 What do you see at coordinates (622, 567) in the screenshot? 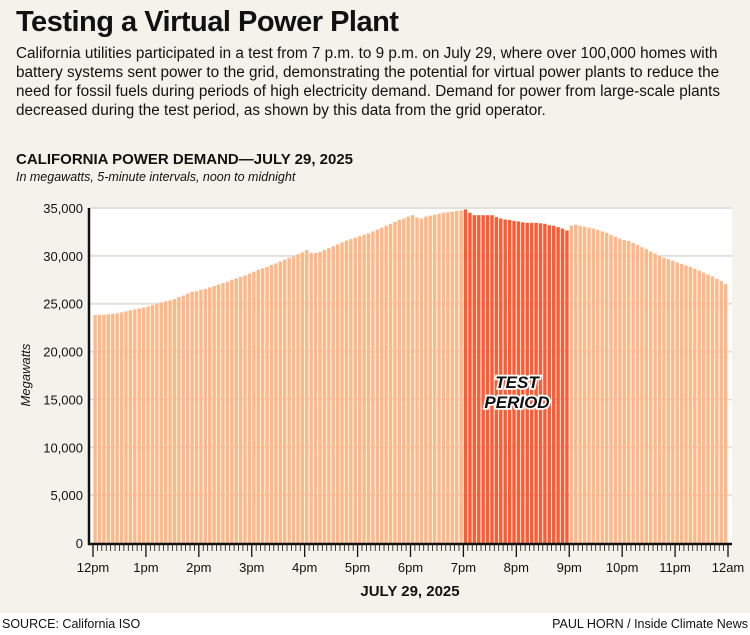
I see `x-tick-label: 10pm` at bounding box center [622, 567].